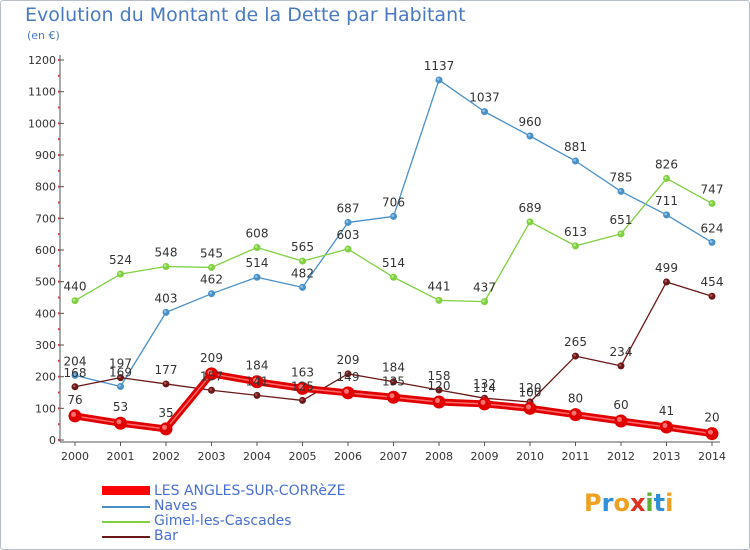 The image size is (750, 550). I want to click on legend-label-bar: Bar, so click(166, 536).